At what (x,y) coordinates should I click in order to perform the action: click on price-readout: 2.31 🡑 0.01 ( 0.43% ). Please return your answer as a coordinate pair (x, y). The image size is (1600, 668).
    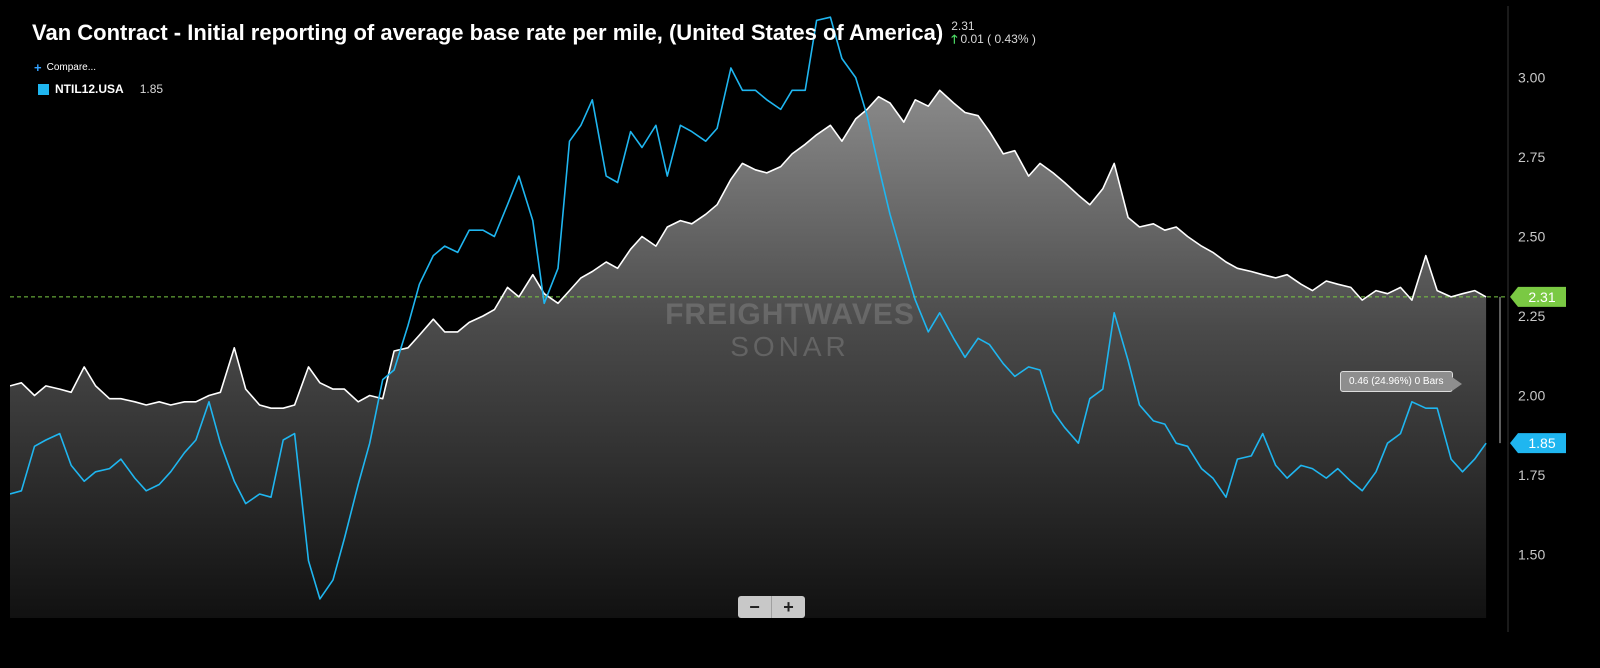
    Looking at the image, I should click on (993, 33).